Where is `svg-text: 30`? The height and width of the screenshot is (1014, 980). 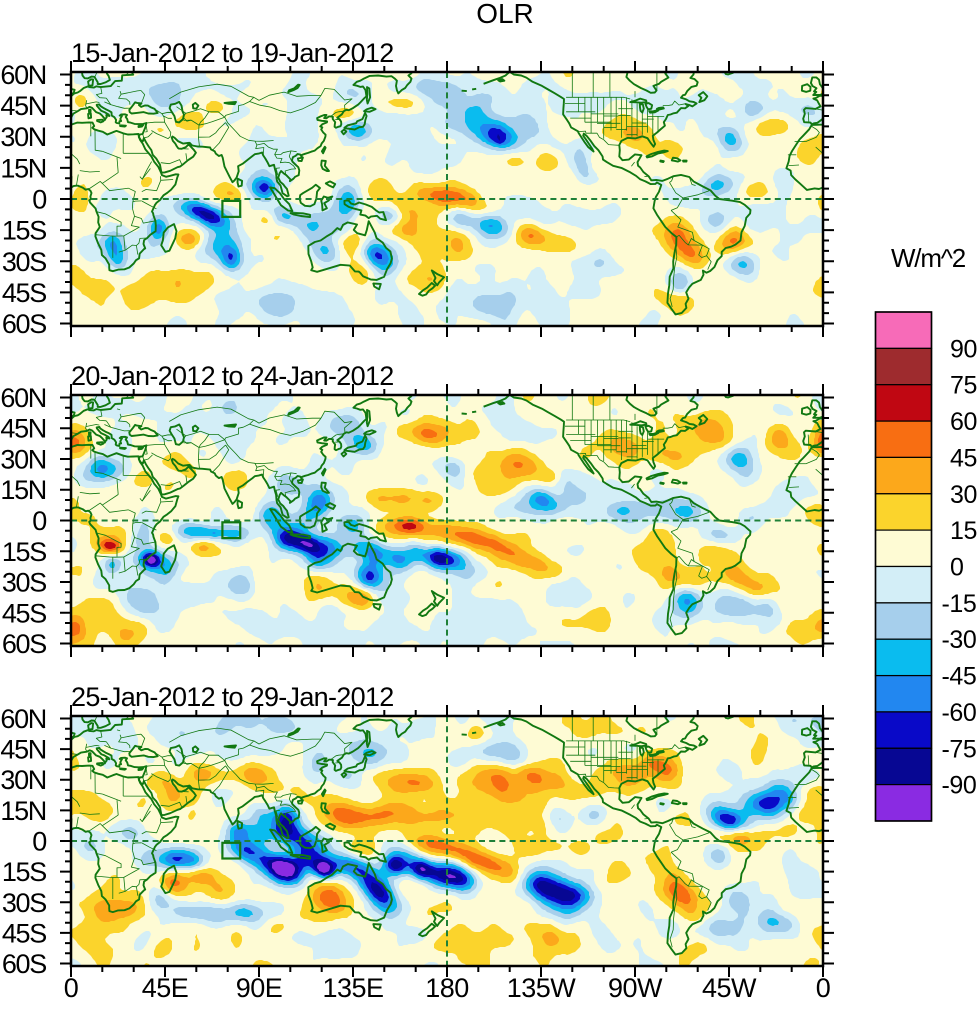
svg-text: 30 is located at coordinates (963, 495).